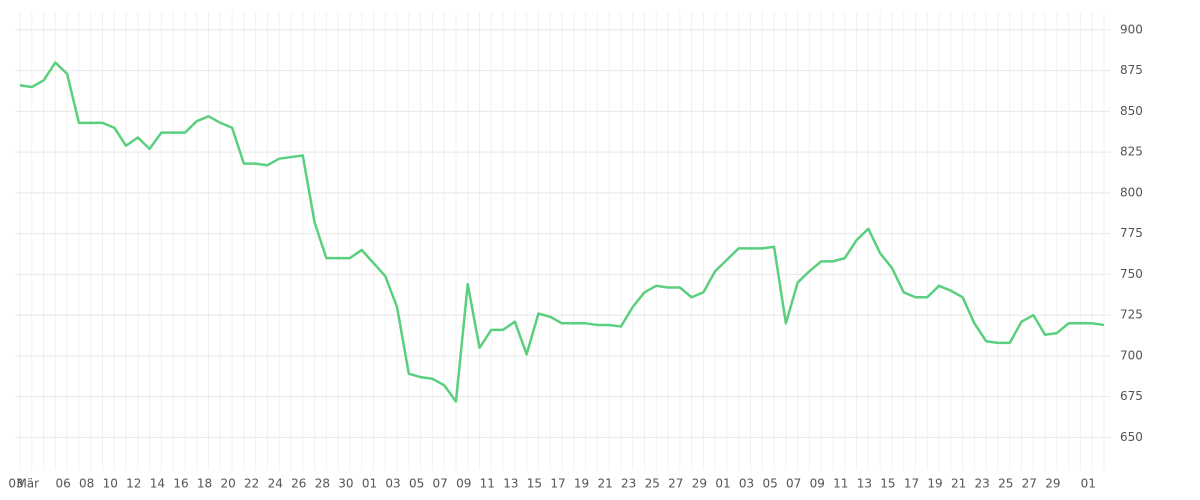 Image resolution: width=1200 pixels, height=500 pixels. What do you see at coordinates (1131, 29) in the screenshot?
I see `y-tick-label: 900` at bounding box center [1131, 29].